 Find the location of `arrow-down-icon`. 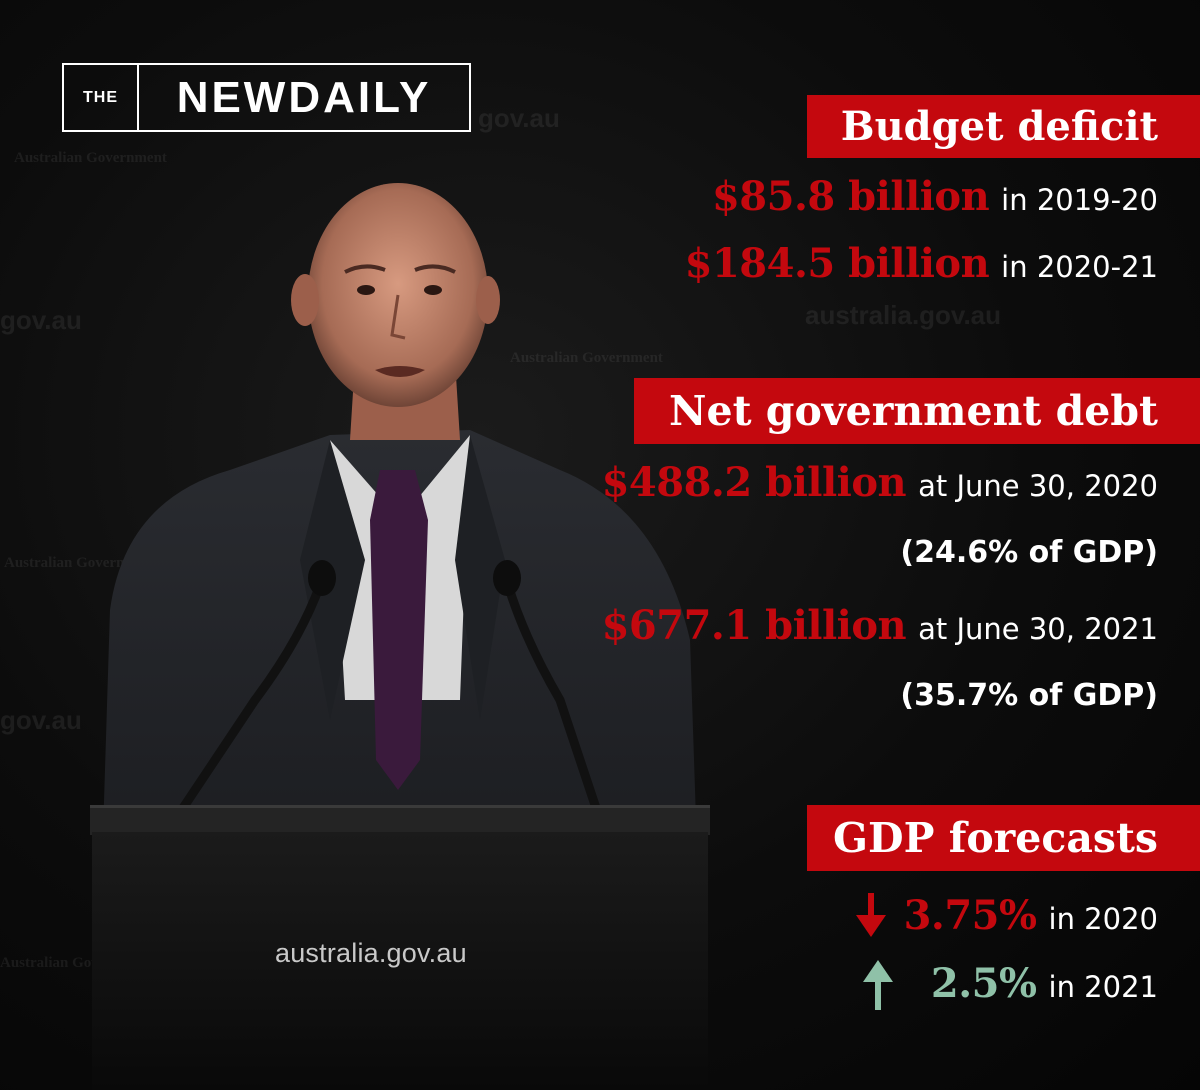

arrow-down-icon is located at coordinates (870, 914).